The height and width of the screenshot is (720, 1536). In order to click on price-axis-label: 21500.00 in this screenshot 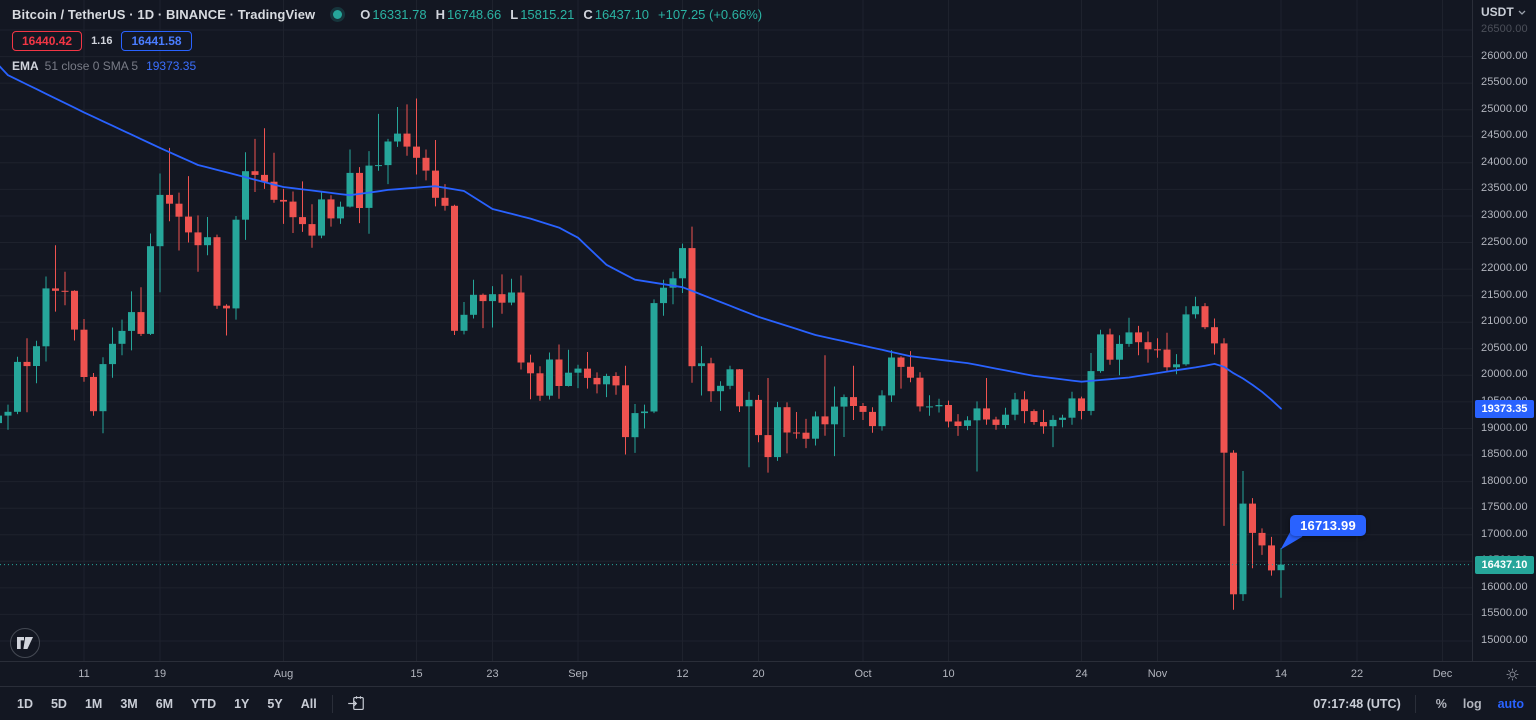, I will do `click(1504, 294)`.